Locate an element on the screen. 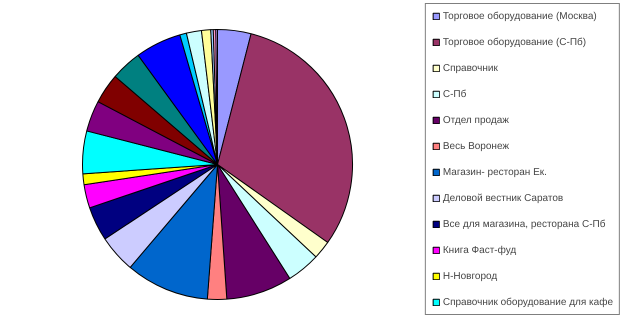  legend-label: Все для магазина, ресторана С-Пб is located at coordinates (524, 224).